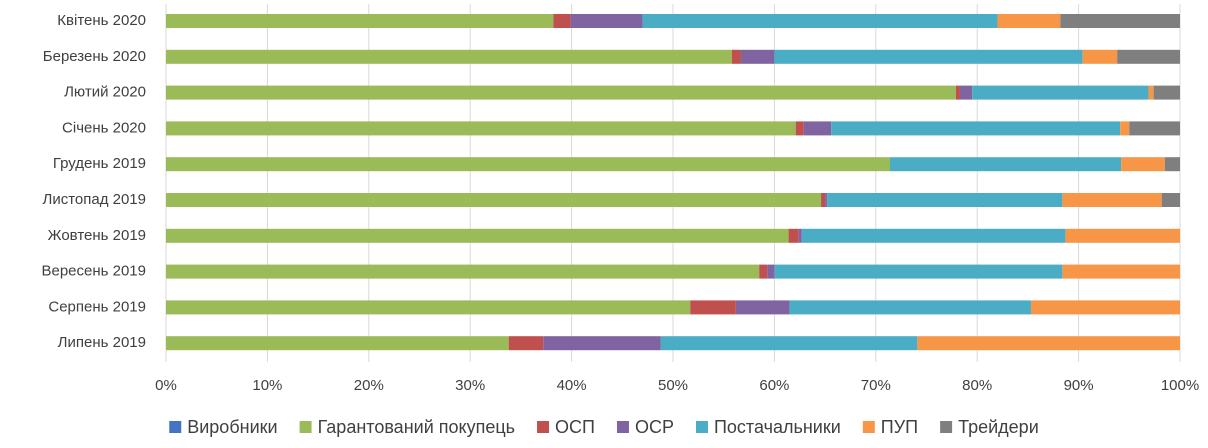  Describe the element at coordinates (99, 163) in the screenshot. I see `y-tick-label: Грудень 2019` at that location.